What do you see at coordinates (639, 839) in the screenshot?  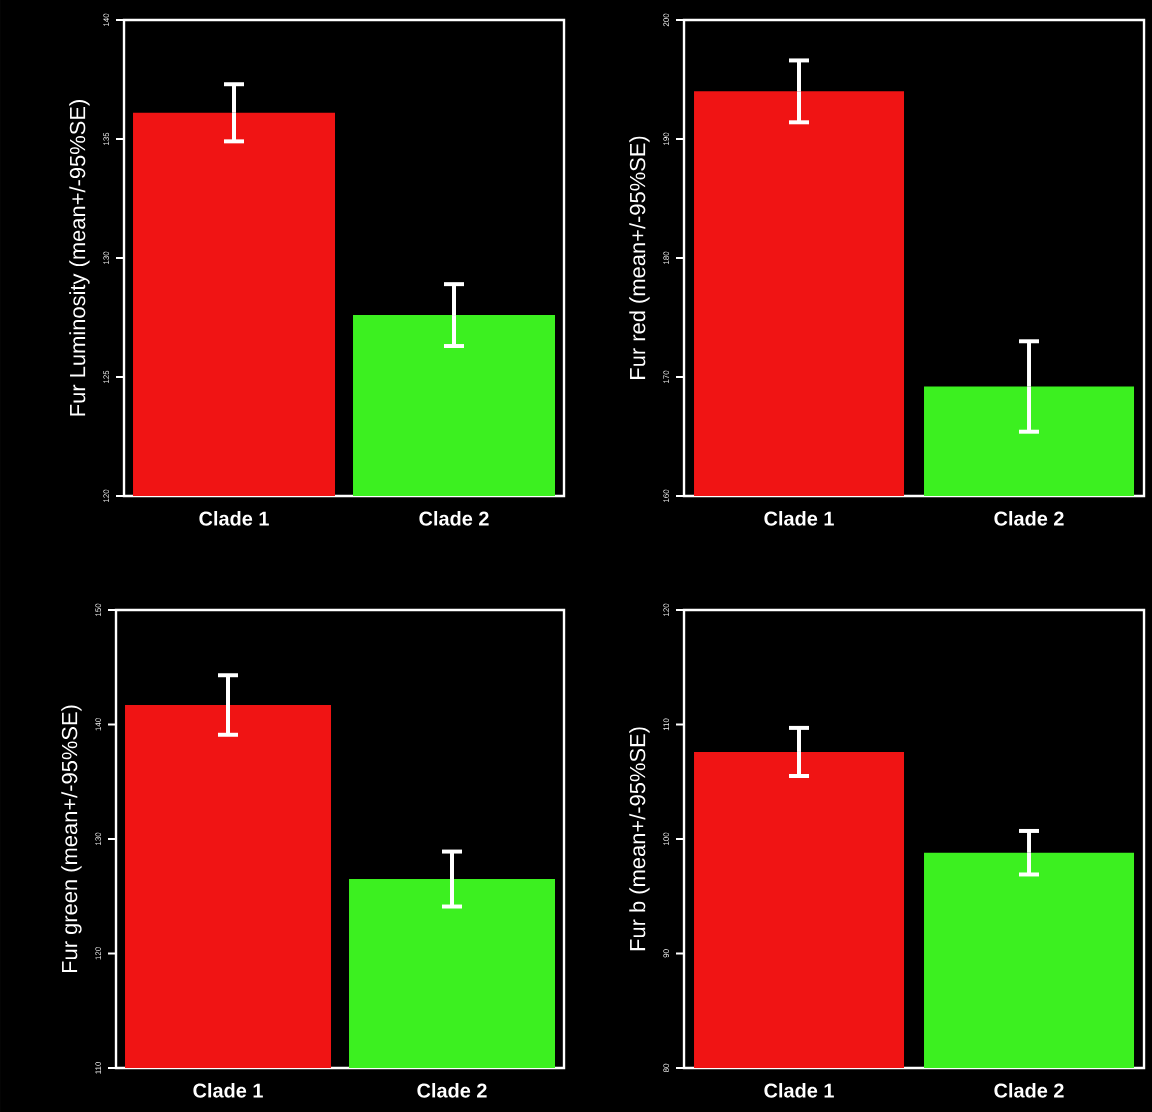 I see `y-axis-title: Fur b (mean+/-95%SE)` at bounding box center [639, 839].